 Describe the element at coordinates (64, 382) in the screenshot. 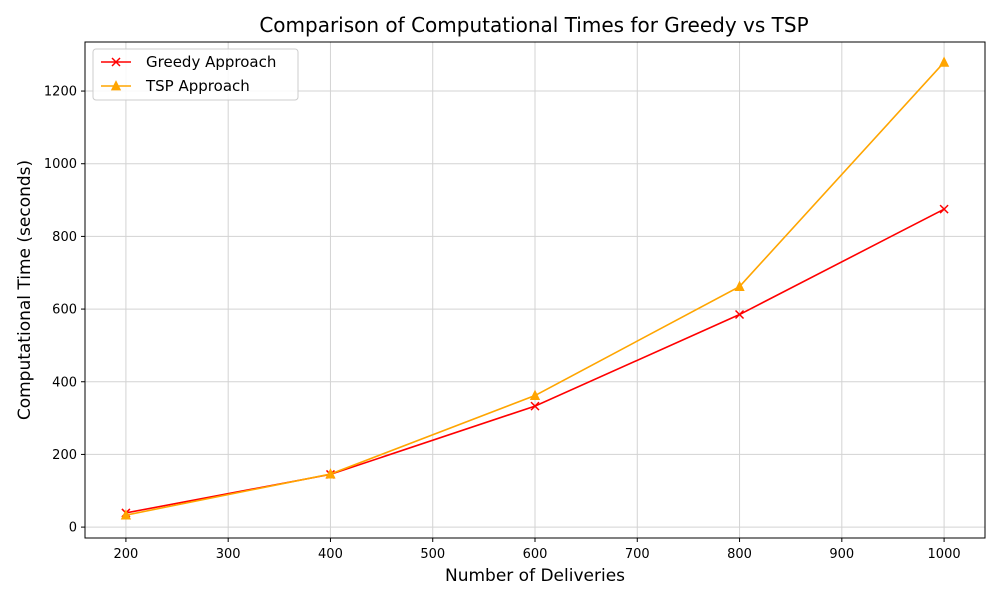

I see `y-tick-label: 400` at that location.